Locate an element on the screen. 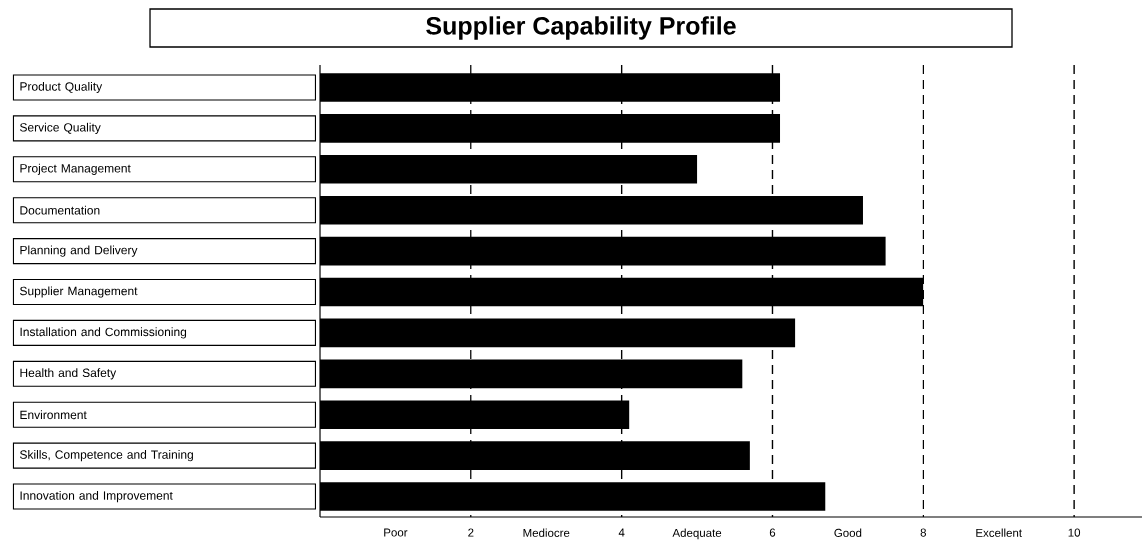 Image resolution: width=1142 pixels, height=548 pixels. y-tick-label: Product Quality is located at coordinates (61, 87).